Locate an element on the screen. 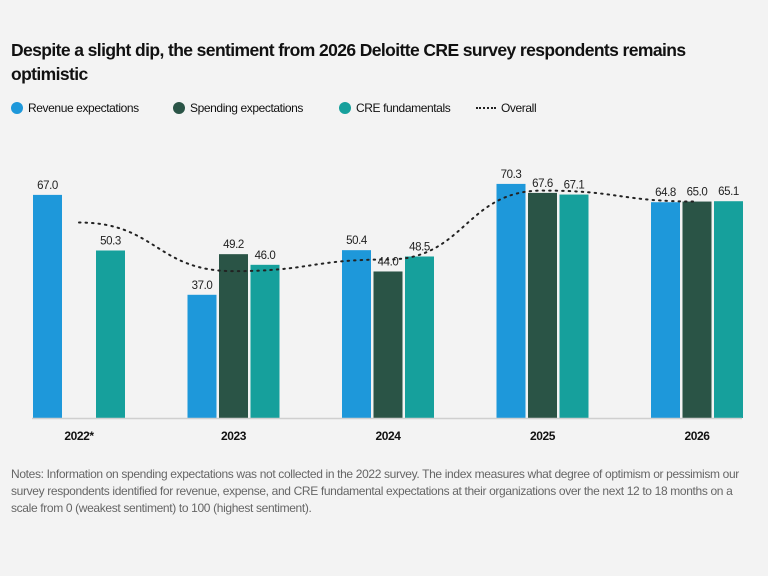 This screenshot has height=576, width=768. legend-label: Overall is located at coordinates (519, 108).